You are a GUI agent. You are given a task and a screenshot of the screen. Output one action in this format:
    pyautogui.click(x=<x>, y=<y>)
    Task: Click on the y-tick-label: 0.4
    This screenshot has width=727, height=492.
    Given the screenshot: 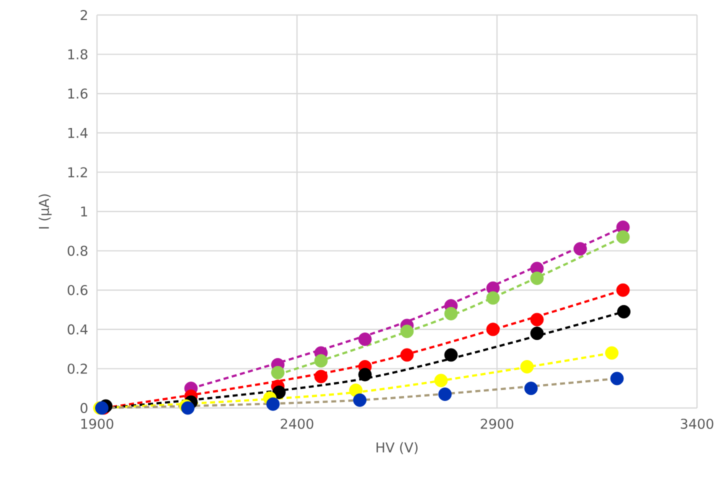 What is the action you would take?
    pyautogui.click(x=78, y=329)
    